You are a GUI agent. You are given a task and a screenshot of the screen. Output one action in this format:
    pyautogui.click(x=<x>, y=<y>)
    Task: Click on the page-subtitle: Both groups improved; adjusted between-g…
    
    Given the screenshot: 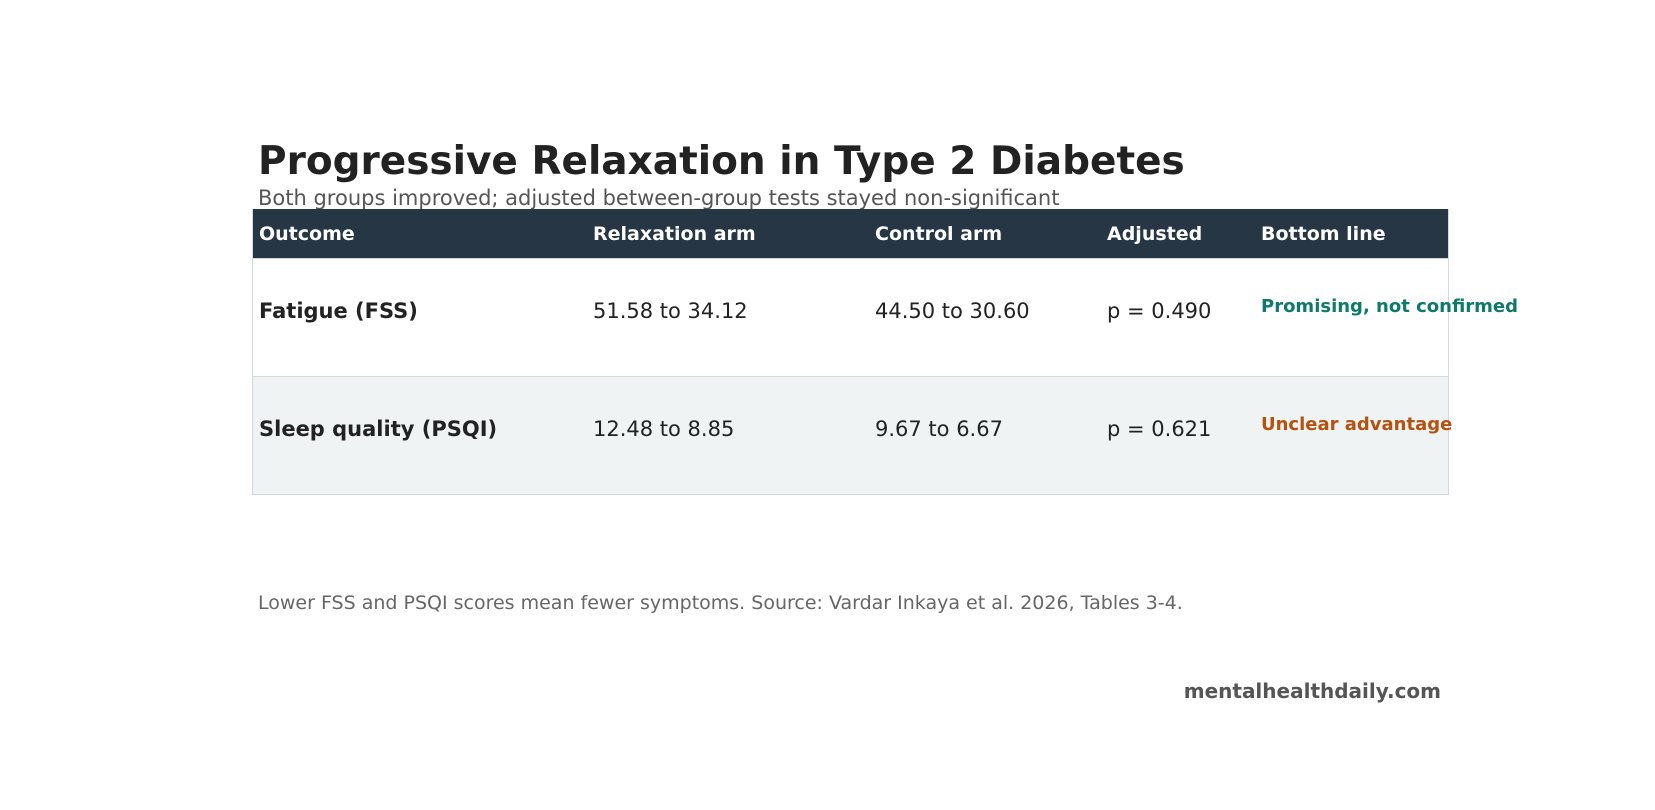 What is the action you would take?
    pyautogui.click(x=659, y=198)
    